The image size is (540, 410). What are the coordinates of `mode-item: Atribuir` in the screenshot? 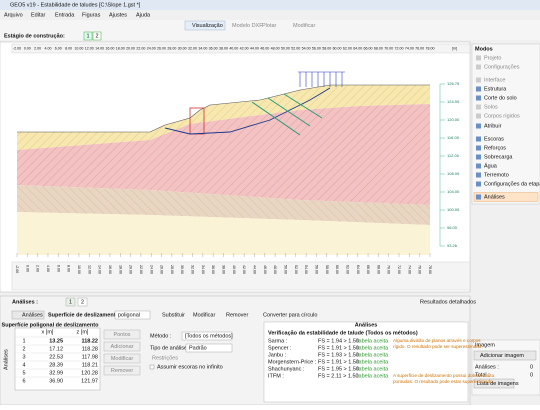 It's located at (493, 126).